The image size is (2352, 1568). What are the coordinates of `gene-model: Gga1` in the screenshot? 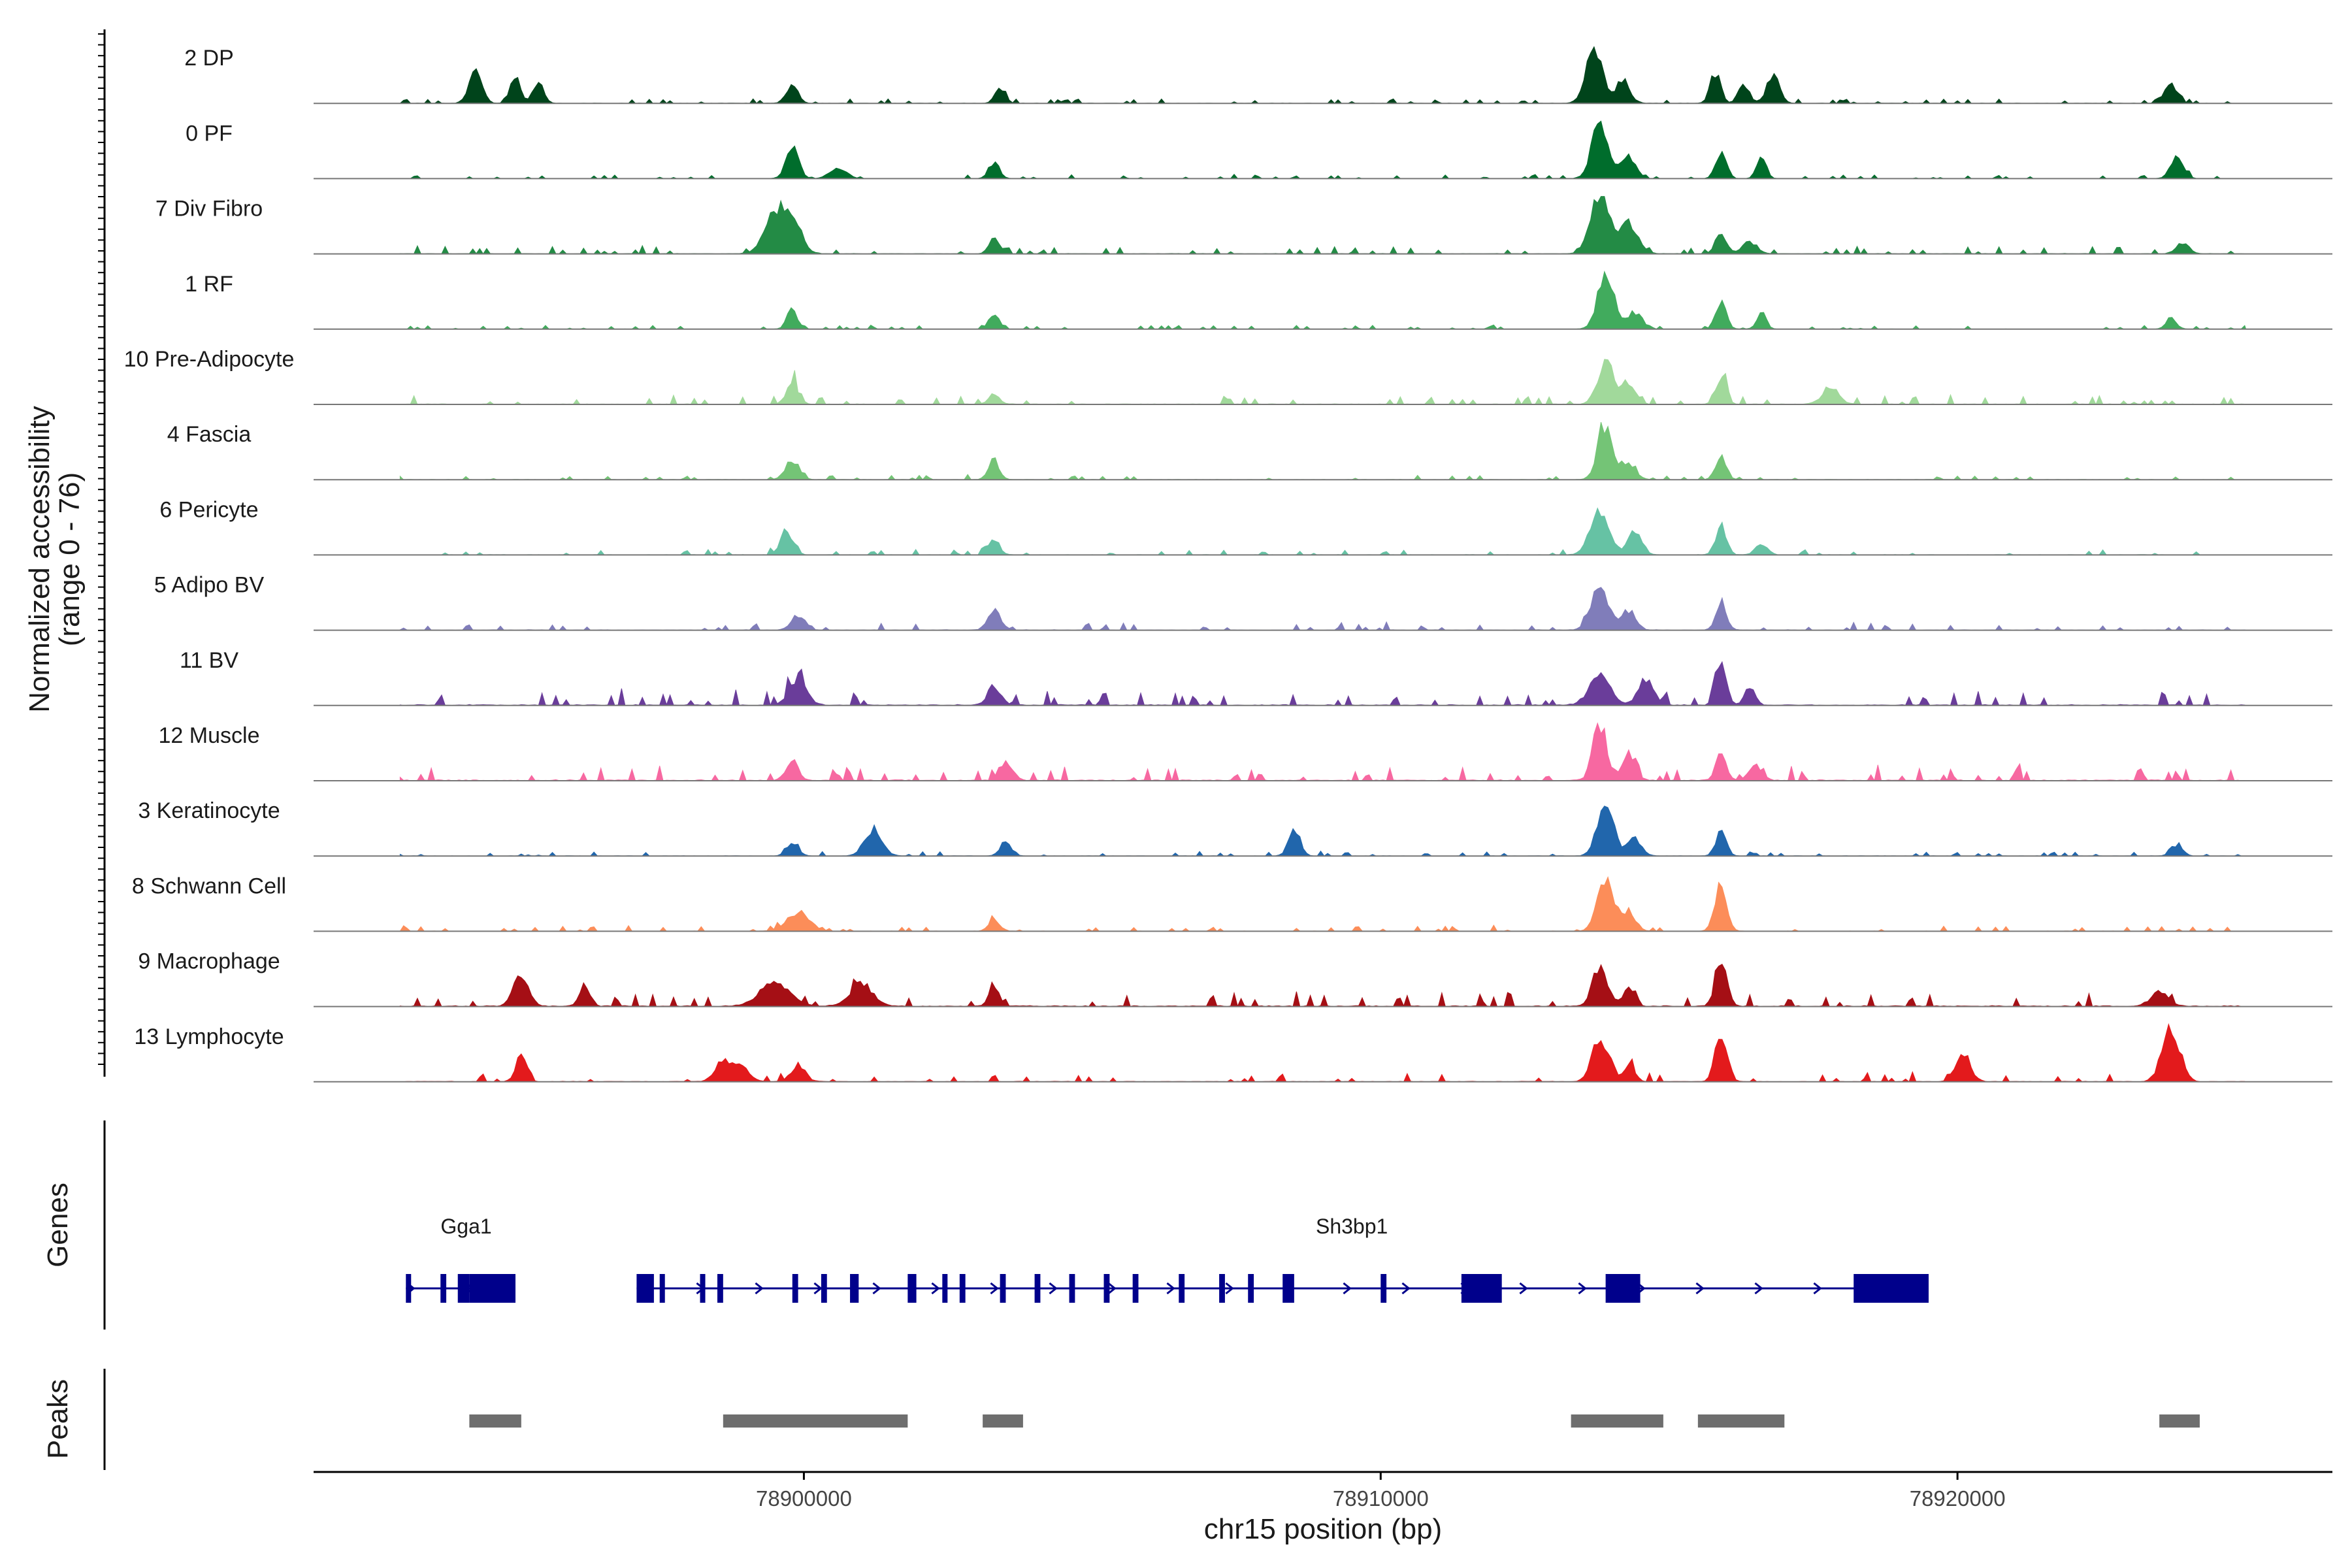 It's located at (460, 1259).